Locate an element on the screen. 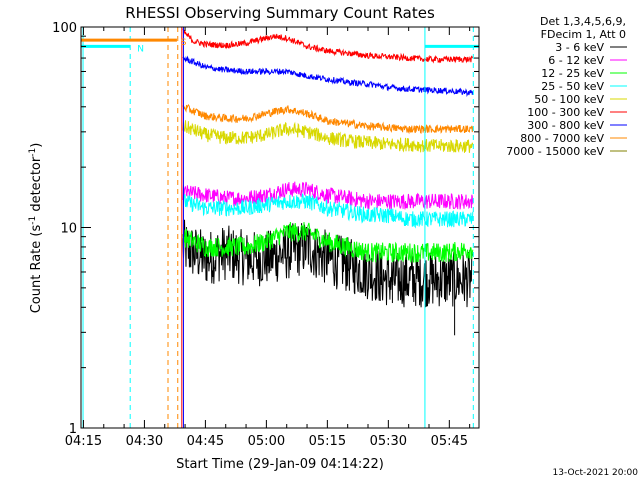 The width and height of the screenshot is (640, 480). y-axis-label: Count Rate (s-1 detector-1) is located at coordinates (36, 228).